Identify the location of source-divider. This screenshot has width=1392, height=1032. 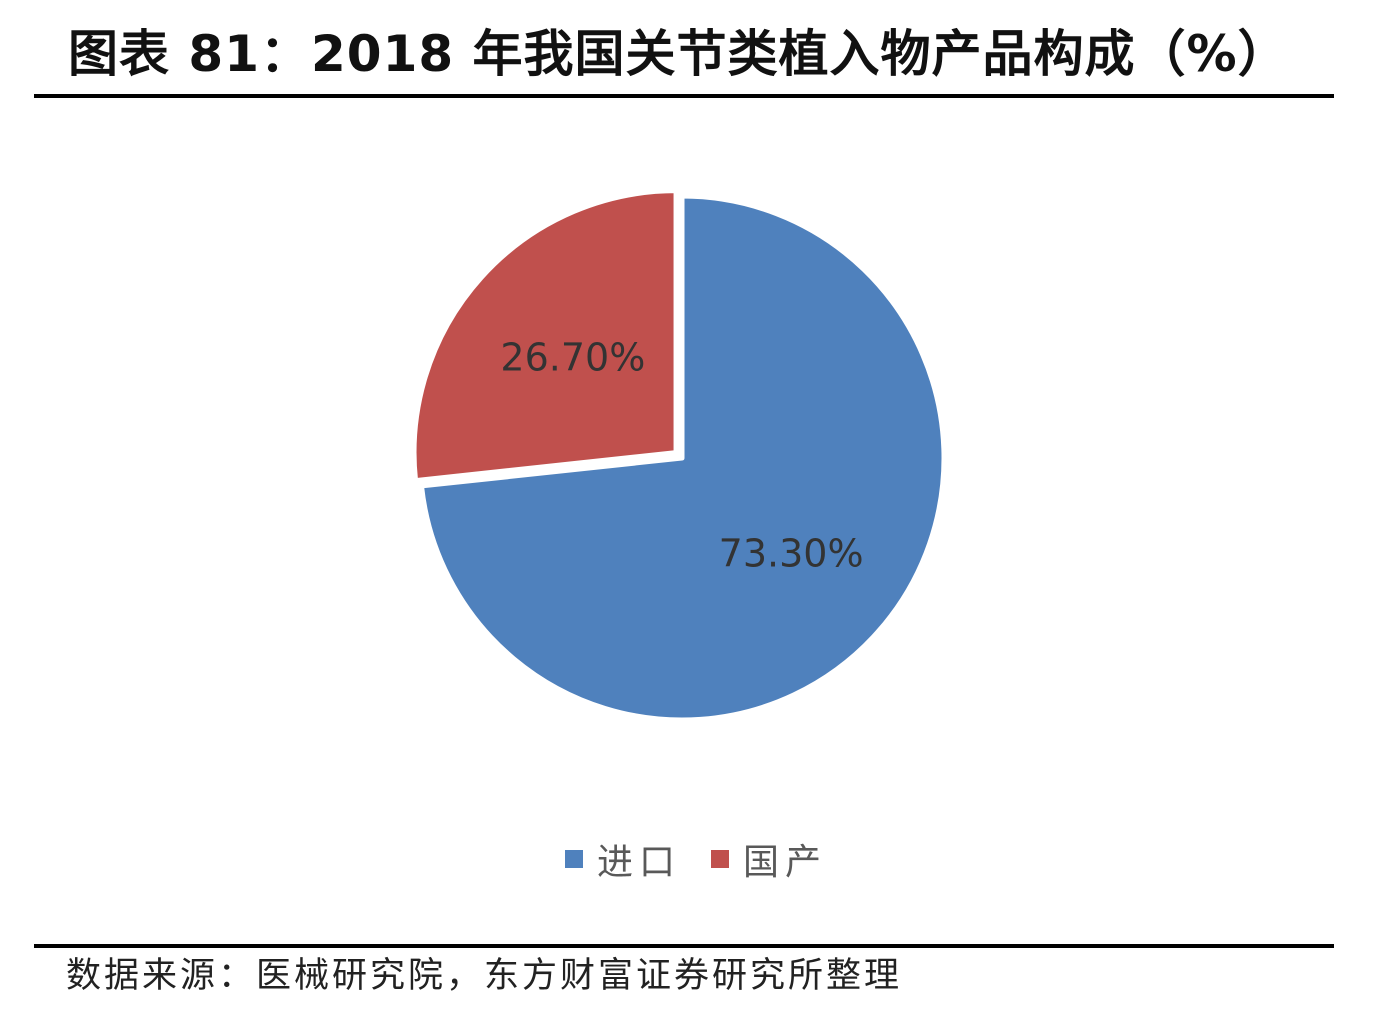
(684, 946).